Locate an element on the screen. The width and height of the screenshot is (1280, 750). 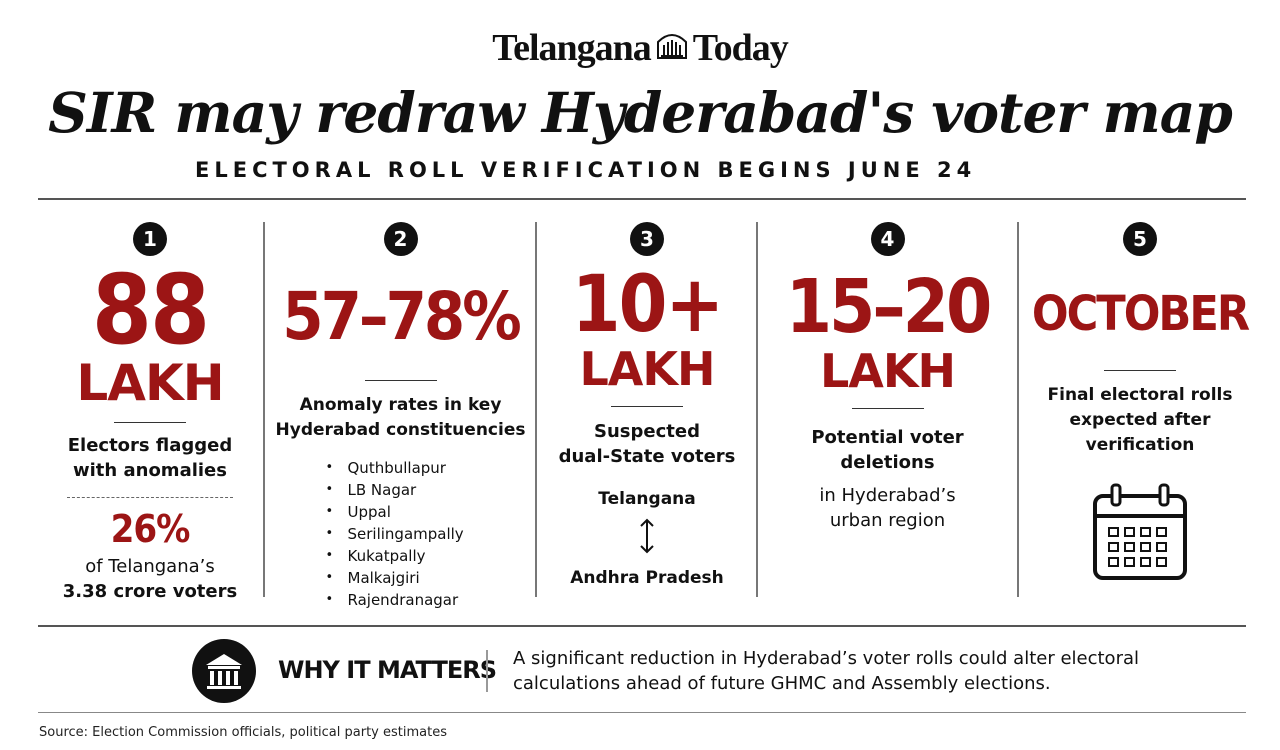
big-number: OCTOBER is located at coordinates (1140, 314).